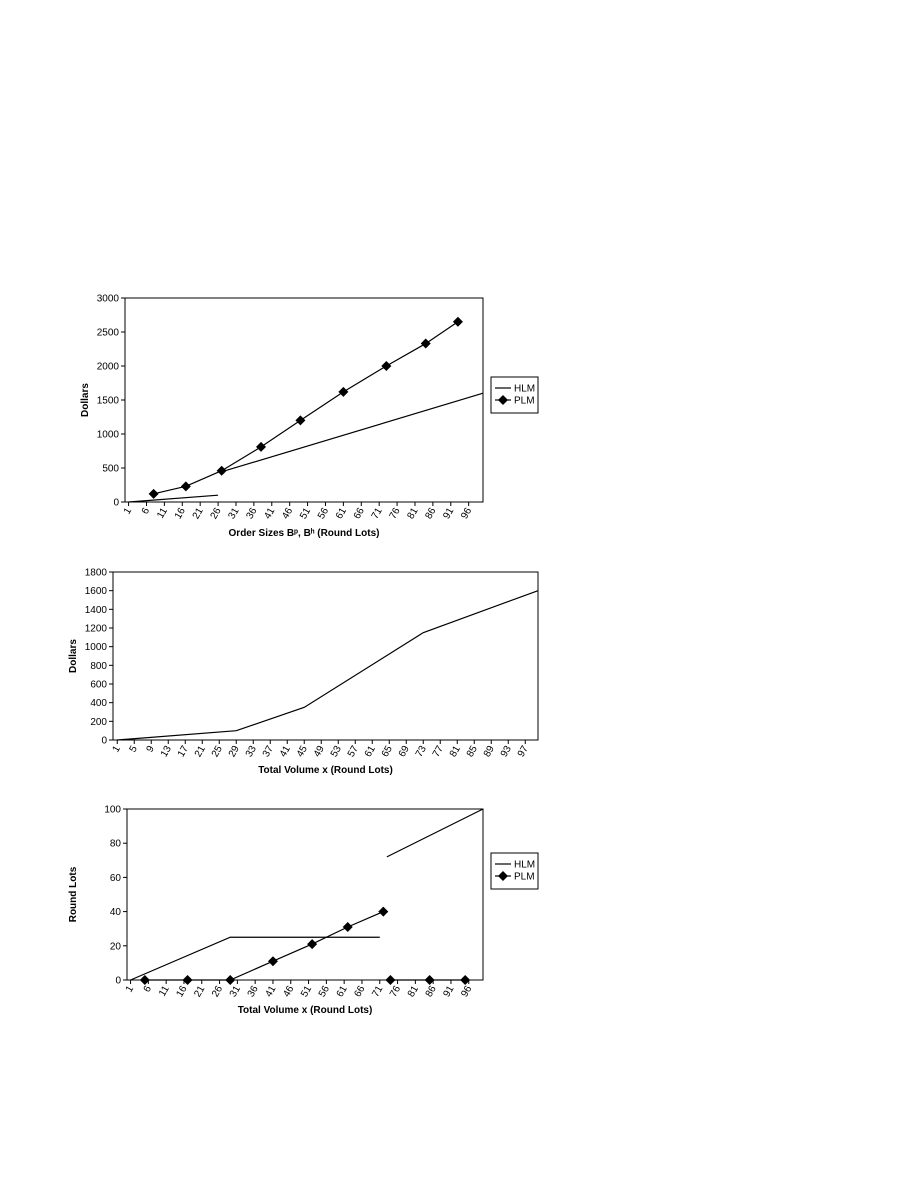 The width and height of the screenshot is (918, 1188). Describe the element at coordinates (438, 752) in the screenshot. I see `x-tick-label: 77` at that location.